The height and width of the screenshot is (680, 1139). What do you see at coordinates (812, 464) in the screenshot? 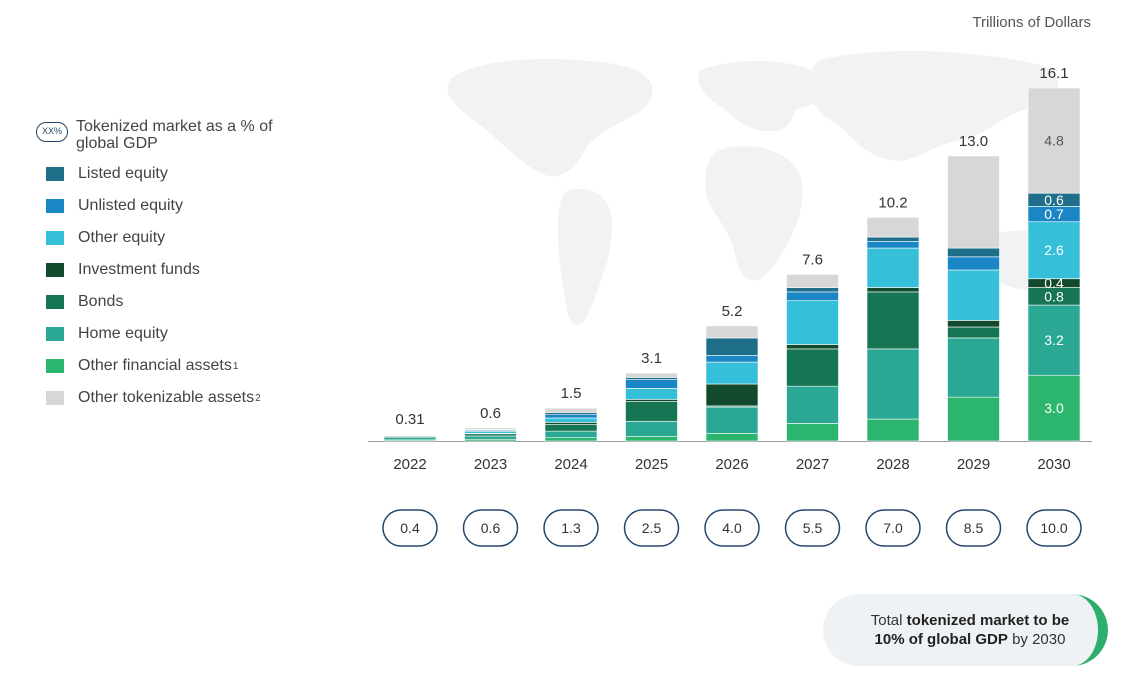
I see `x-tick-label: 2027` at bounding box center [812, 464].